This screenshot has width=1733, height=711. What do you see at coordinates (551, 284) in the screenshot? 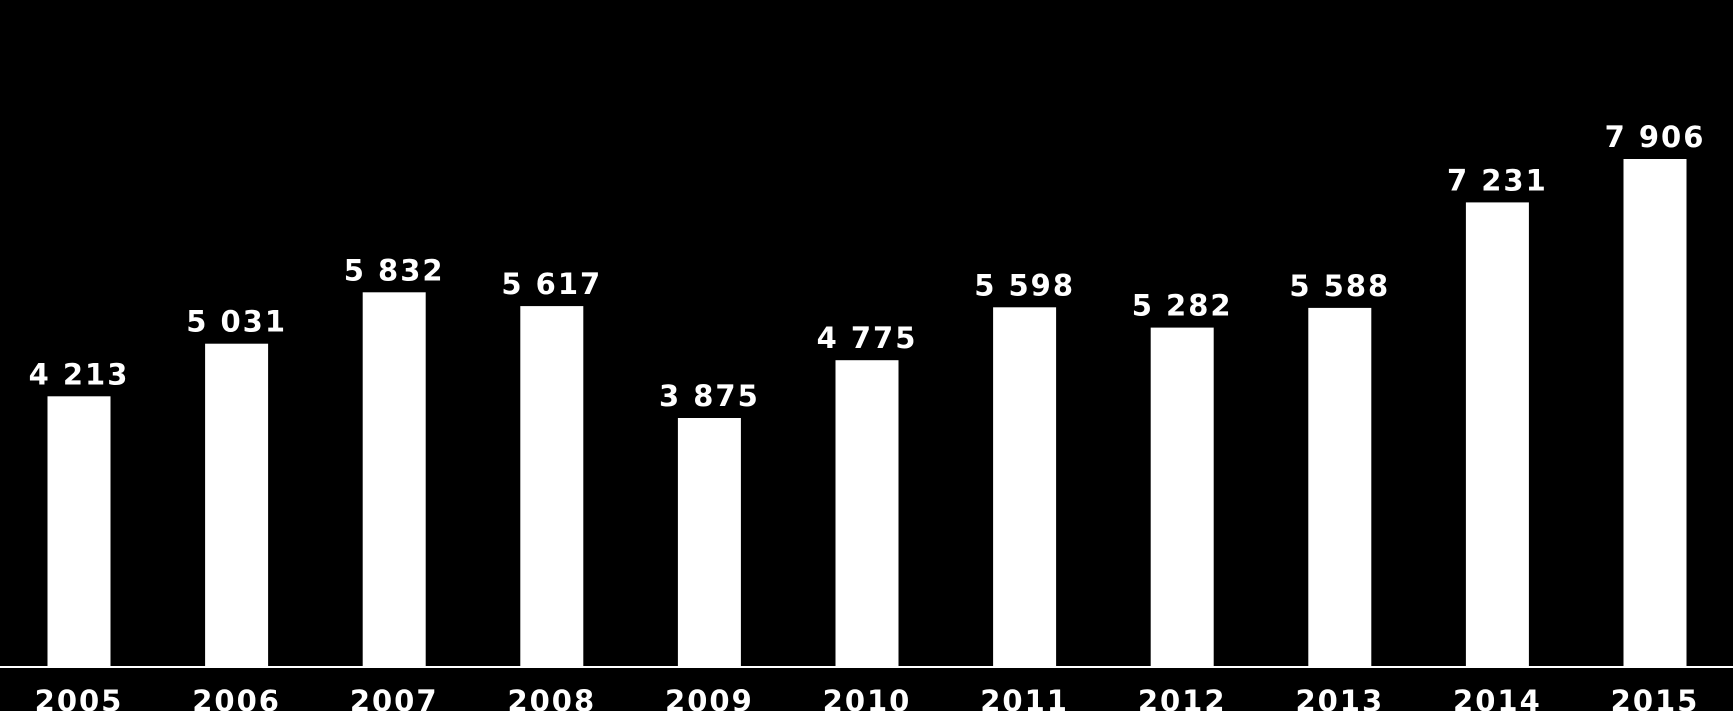
I see `value-label-2008: 5 617` at bounding box center [551, 284].